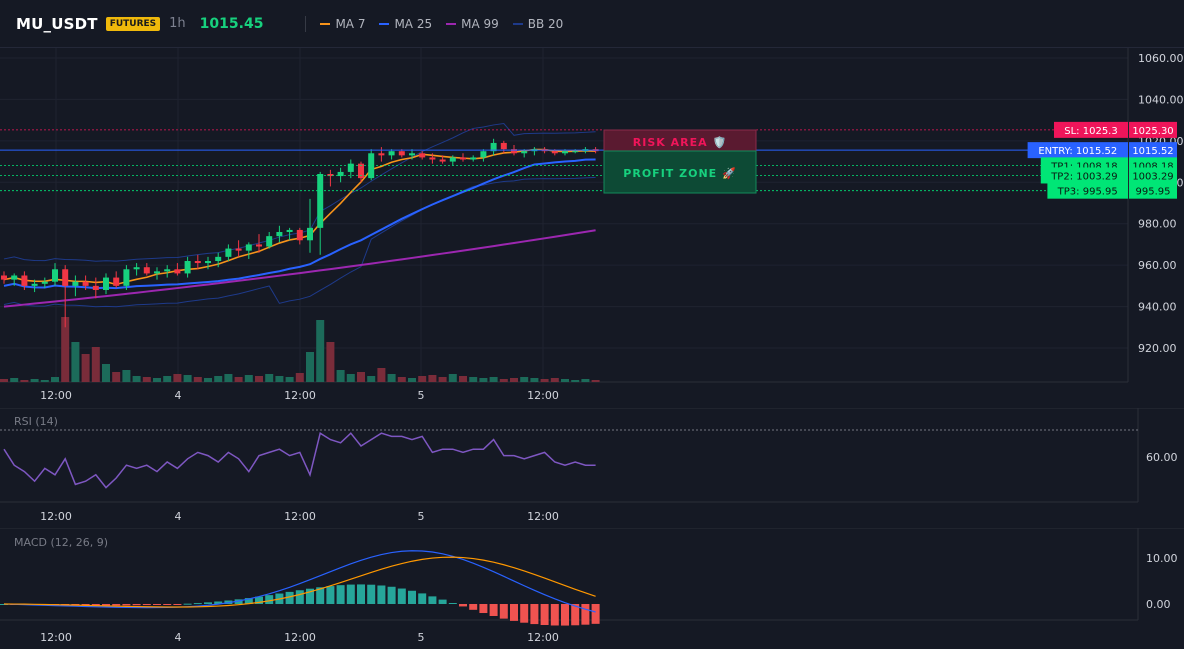  What do you see at coordinates (405, 24) in the screenshot?
I see `legend-ma25: MA 25` at bounding box center [405, 24].